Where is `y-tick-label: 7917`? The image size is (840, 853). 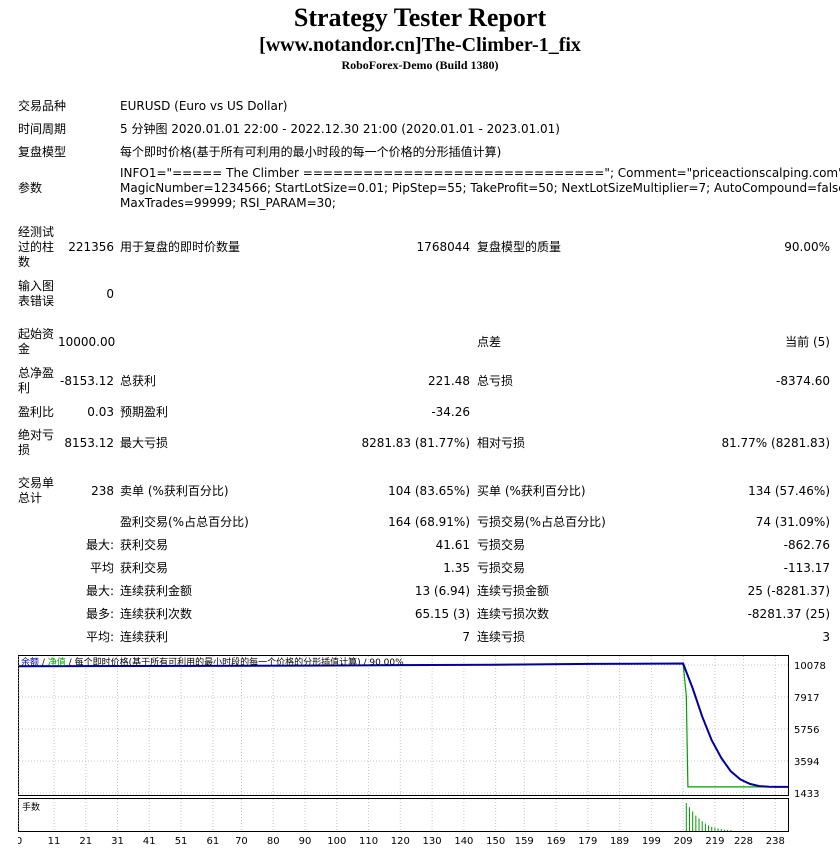 y-tick-label: 7917 is located at coordinates (806, 698).